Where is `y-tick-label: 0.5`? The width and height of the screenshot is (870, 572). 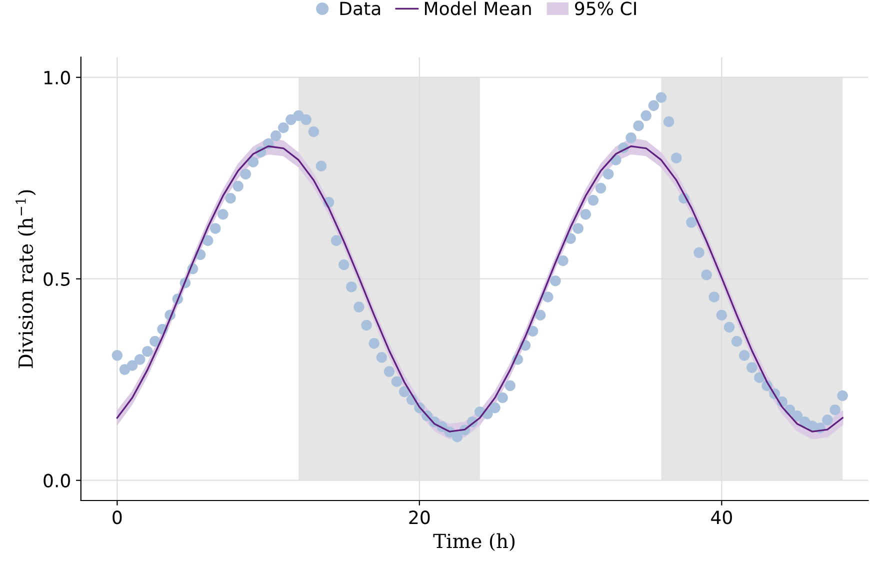
y-tick-label: 0.5 is located at coordinates (57, 279).